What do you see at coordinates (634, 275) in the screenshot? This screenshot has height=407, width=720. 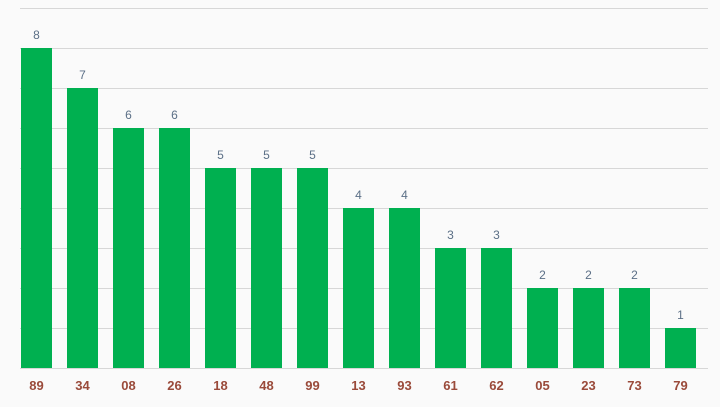 I see `value-label-73: 2` at bounding box center [634, 275].